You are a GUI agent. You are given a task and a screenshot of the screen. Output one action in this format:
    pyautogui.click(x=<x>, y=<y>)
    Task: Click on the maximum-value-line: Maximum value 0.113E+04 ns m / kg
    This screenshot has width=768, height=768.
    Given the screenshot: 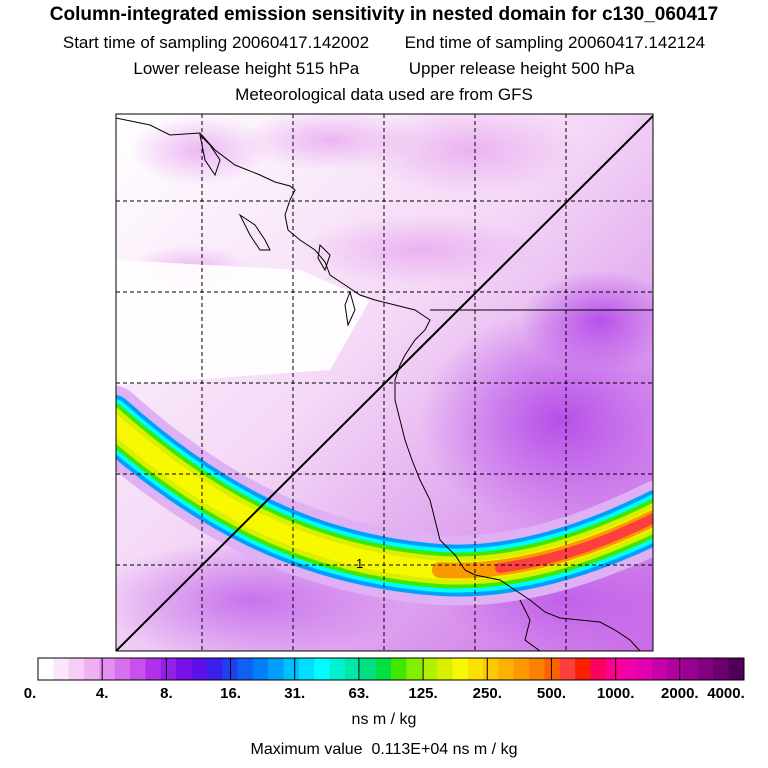 What is the action you would take?
    pyautogui.click(x=384, y=750)
    